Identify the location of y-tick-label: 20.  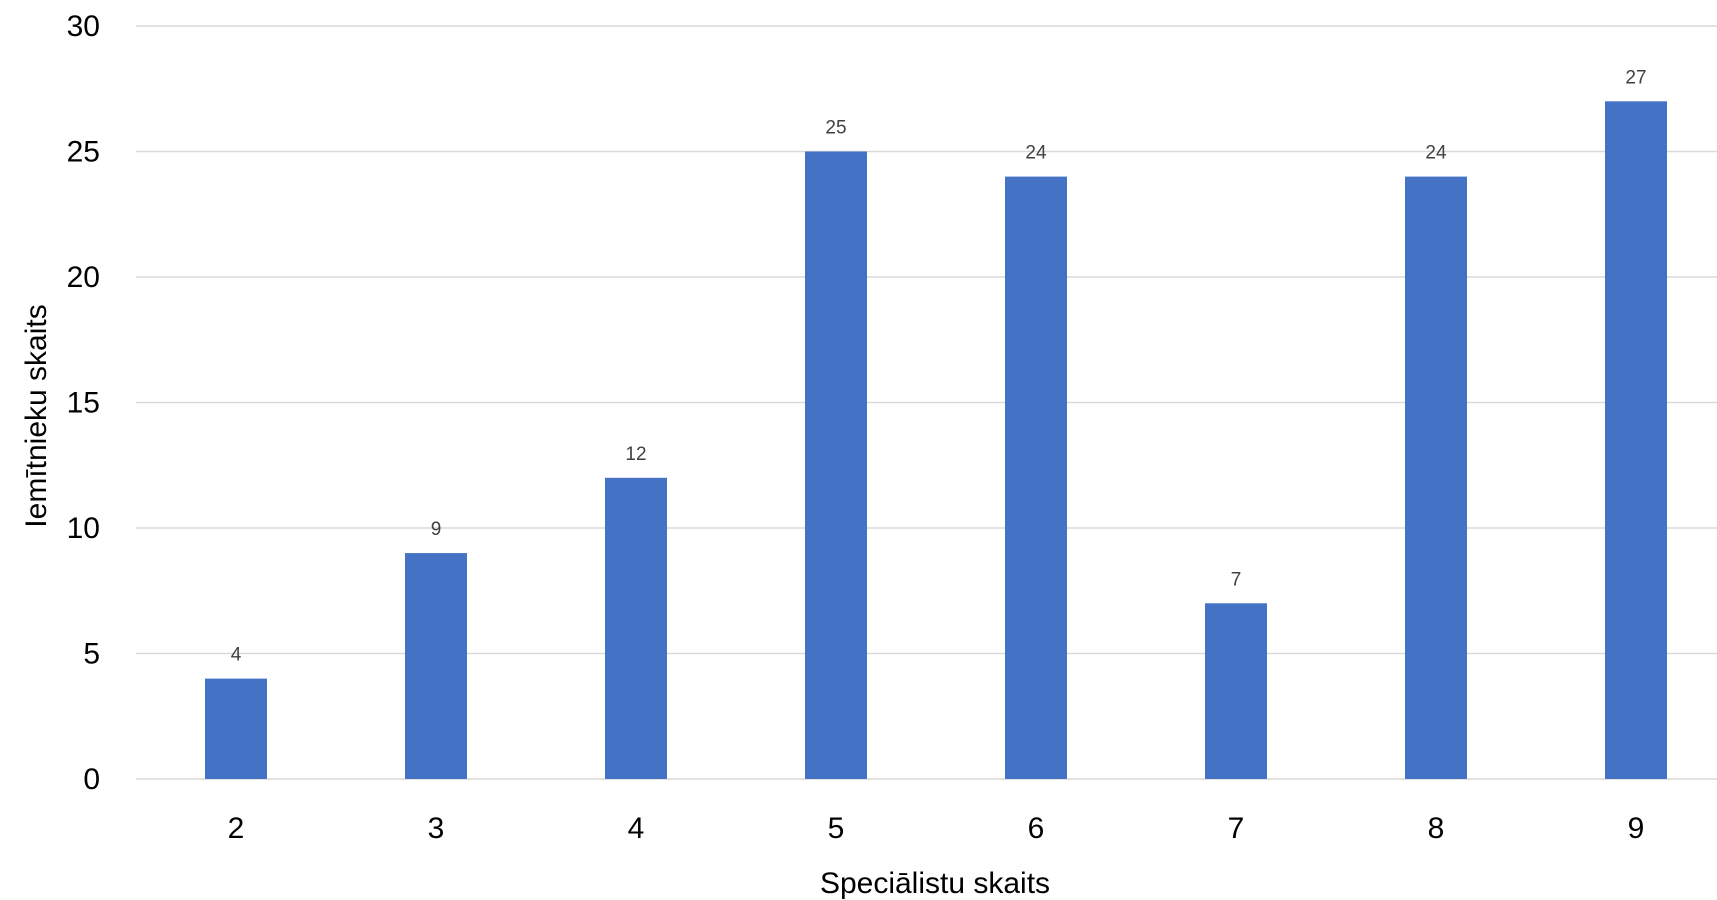
(83, 277).